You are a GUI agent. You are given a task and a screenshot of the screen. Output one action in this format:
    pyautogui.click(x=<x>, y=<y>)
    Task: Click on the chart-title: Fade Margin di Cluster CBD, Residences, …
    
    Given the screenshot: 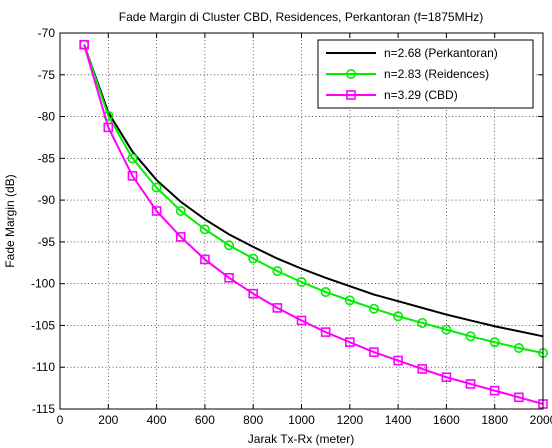 What is the action you would take?
    pyautogui.click(x=301, y=17)
    